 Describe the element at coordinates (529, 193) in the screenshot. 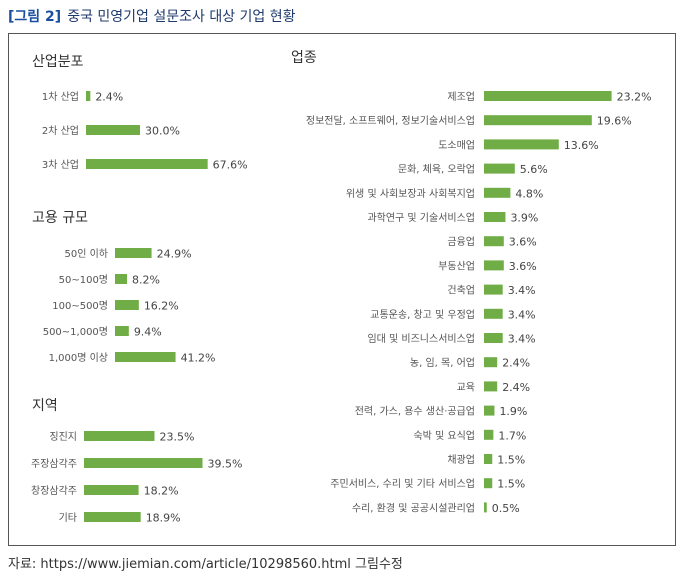

I see `data-label: 4.8%` at that location.